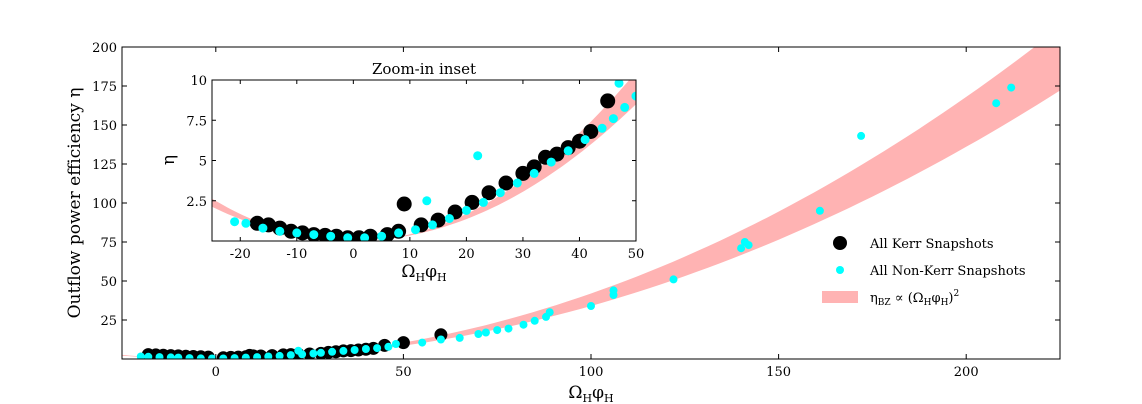  Describe the element at coordinates (196, 202) in the screenshot. I see `inset-y-tick-label: 2.5` at that location.